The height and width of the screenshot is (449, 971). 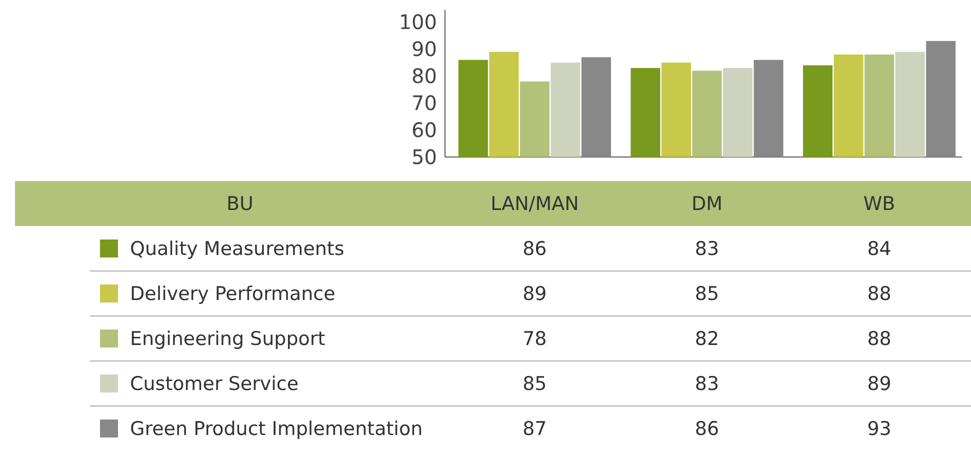 What do you see at coordinates (424, 103) in the screenshot?
I see `y-tick-label: 70` at bounding box center [424, 103].